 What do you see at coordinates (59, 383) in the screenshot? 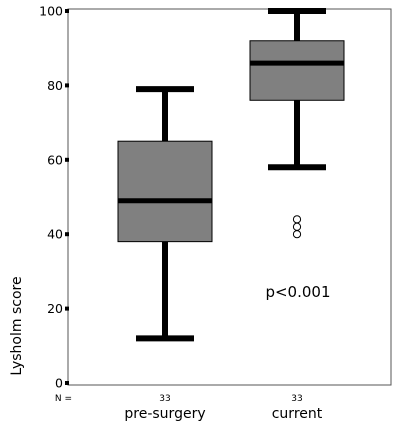
I see `y-tick-label-0: 0` at bounding box center [59, 383].